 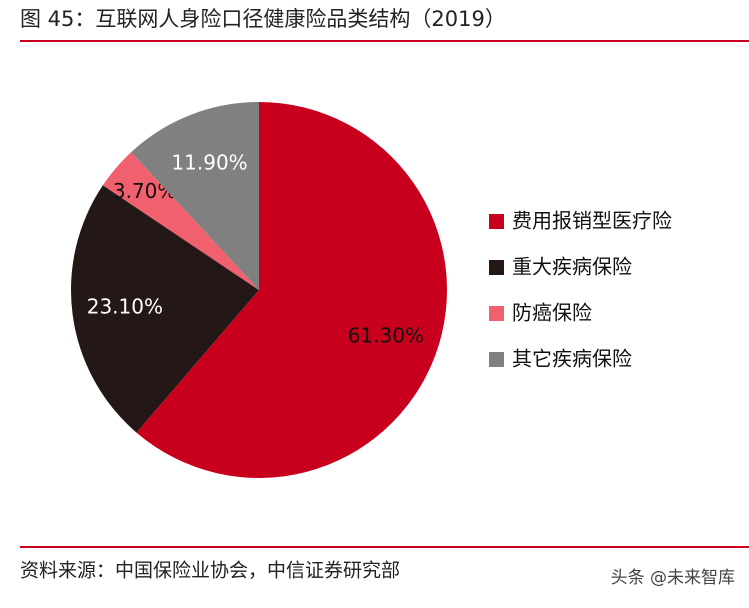 What do you see at coordinates (263, 19) in the screenshot?
I see `chart-title: 图 45：互联网人身险口径健康险品类结构（2019）` at bounding box center [263, 19].